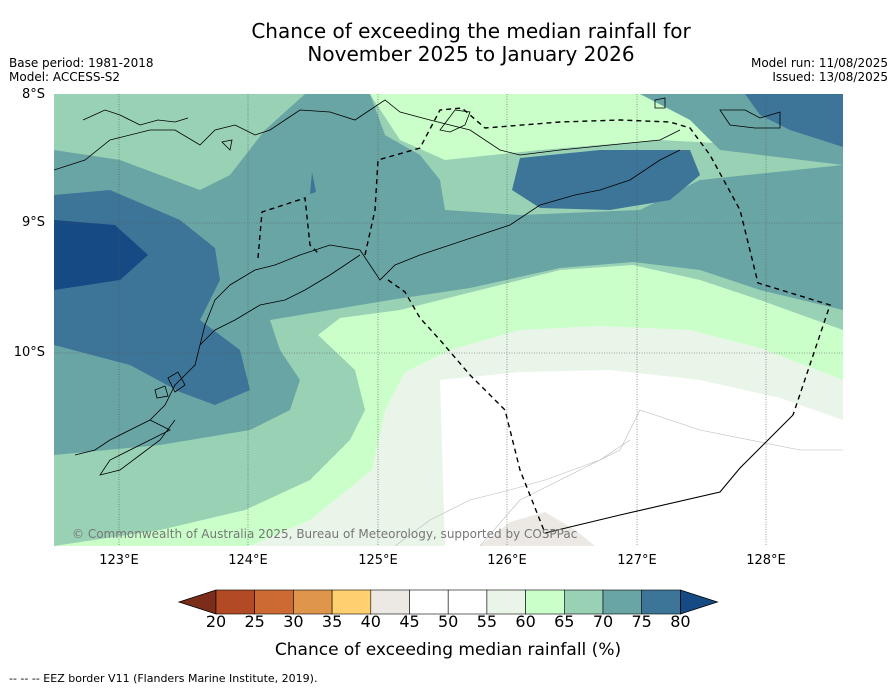  What do you see at coordinates (669, 474) in the screenshot?
I see `eez-solid` at bounding box center [669, 474].